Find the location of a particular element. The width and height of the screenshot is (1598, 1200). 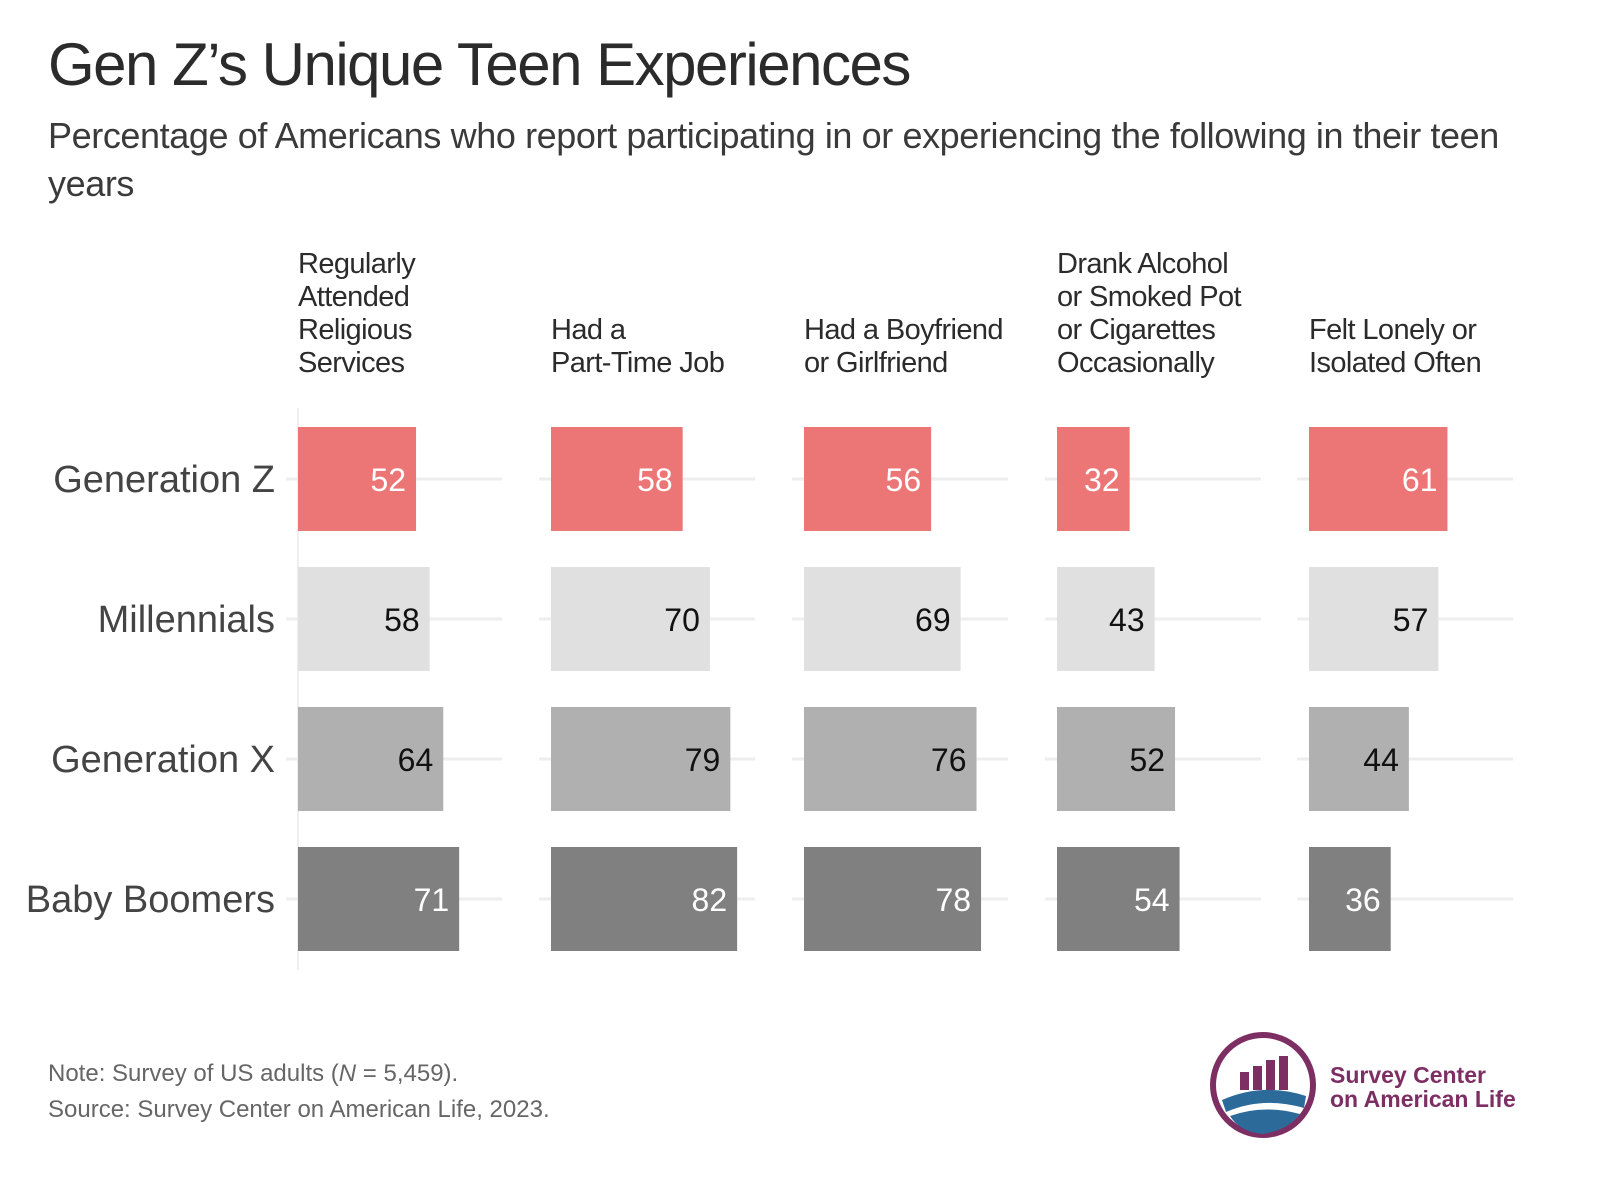

value-label-millennials-facet-3: 69 is located at coordinates (933, 620).